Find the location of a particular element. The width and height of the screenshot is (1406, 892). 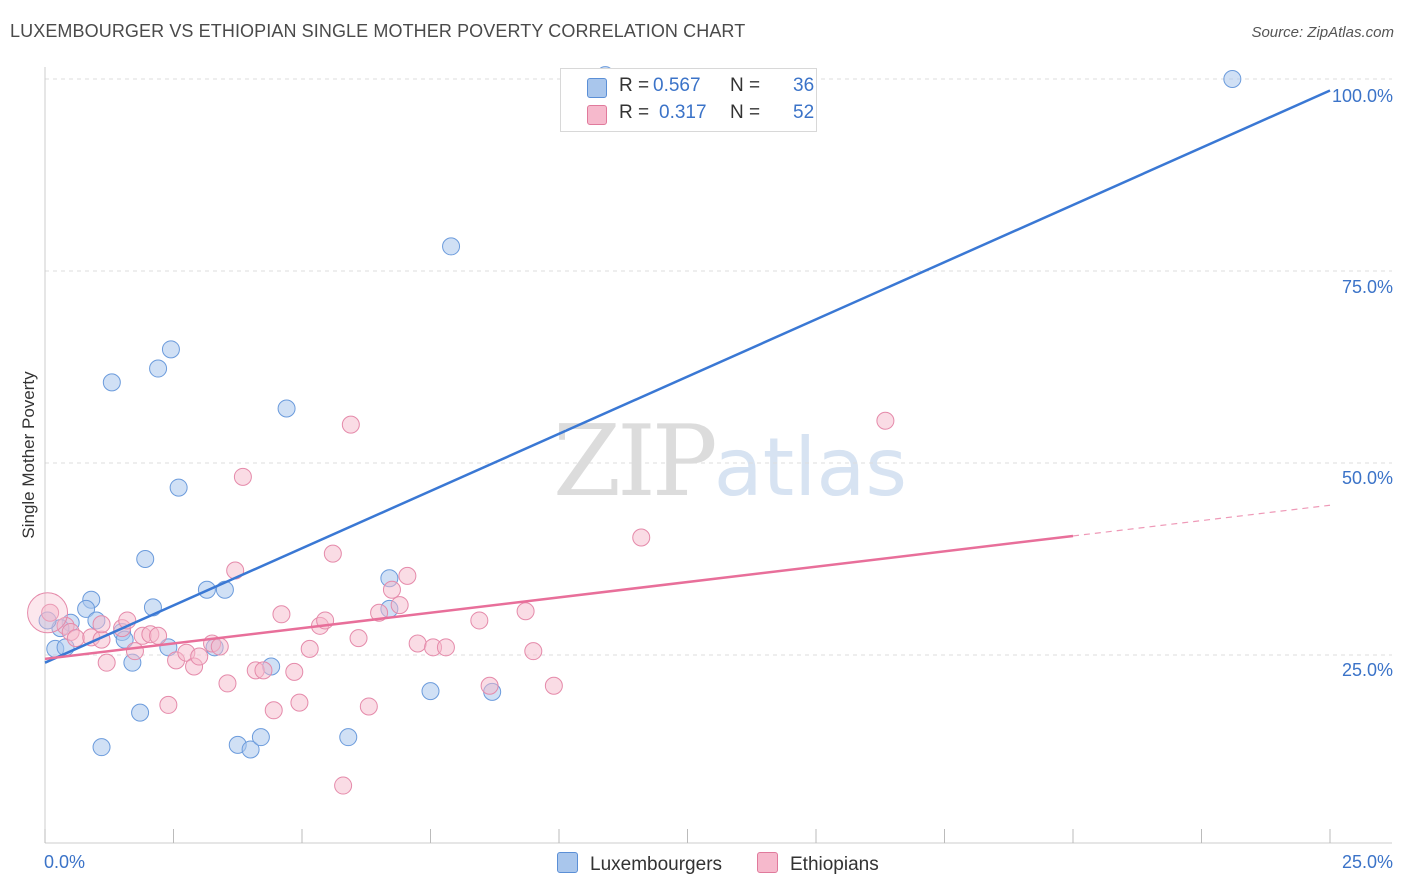

legend-item-luxembourgers: Luxembourgers is located at coordinates (639, 864).